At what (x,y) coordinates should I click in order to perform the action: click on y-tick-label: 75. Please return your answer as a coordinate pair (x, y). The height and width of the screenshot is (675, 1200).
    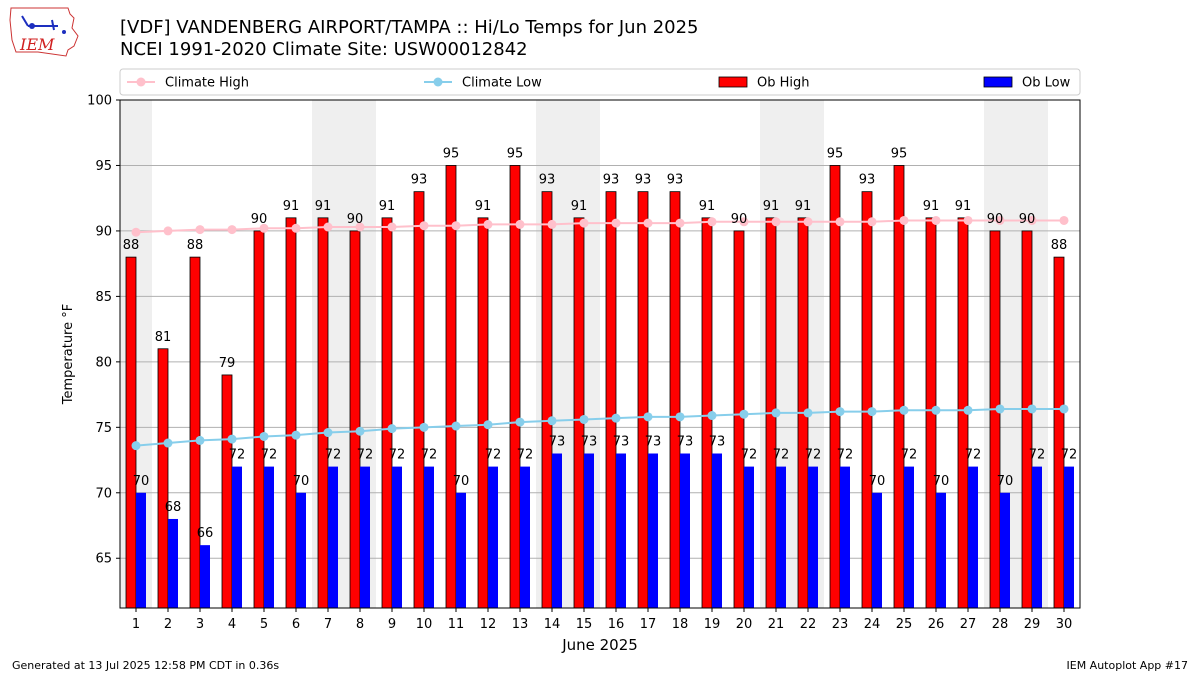
    Looking at the image, I should click on (103, 428).